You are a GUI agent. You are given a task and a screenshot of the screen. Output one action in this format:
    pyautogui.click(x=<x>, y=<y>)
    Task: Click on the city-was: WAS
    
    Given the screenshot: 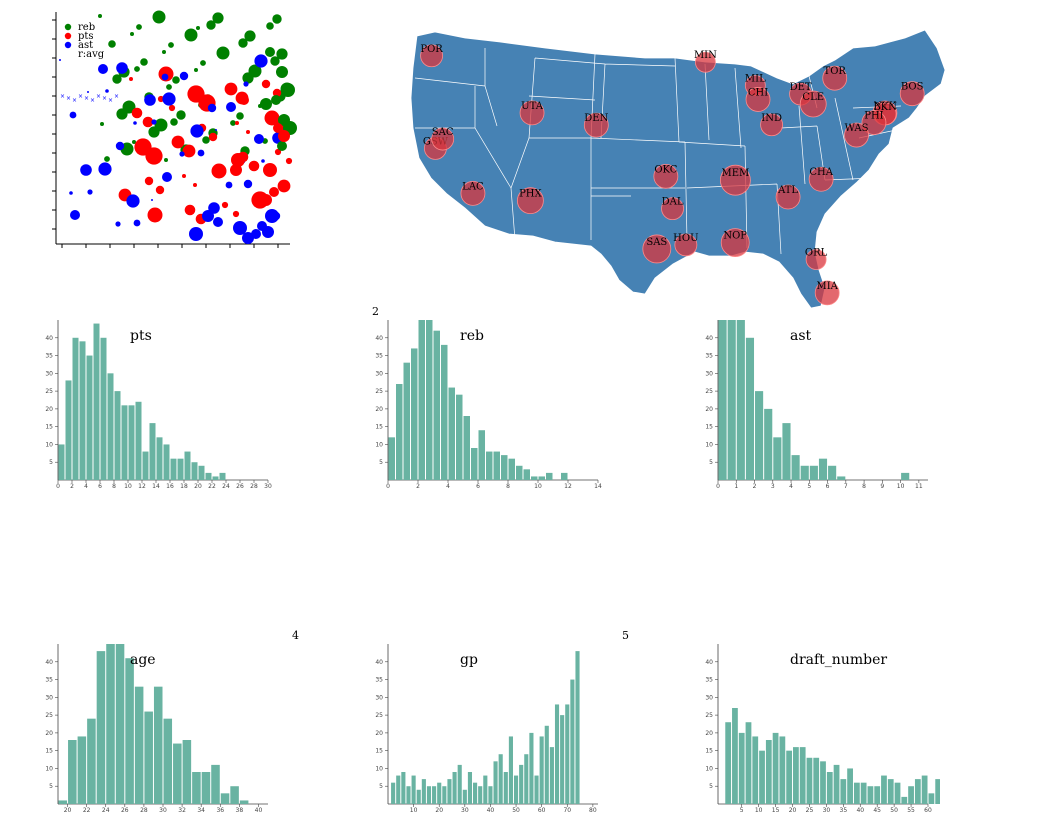 What is the action you would take?
    pyautogui.click(x=856, y=135)
    